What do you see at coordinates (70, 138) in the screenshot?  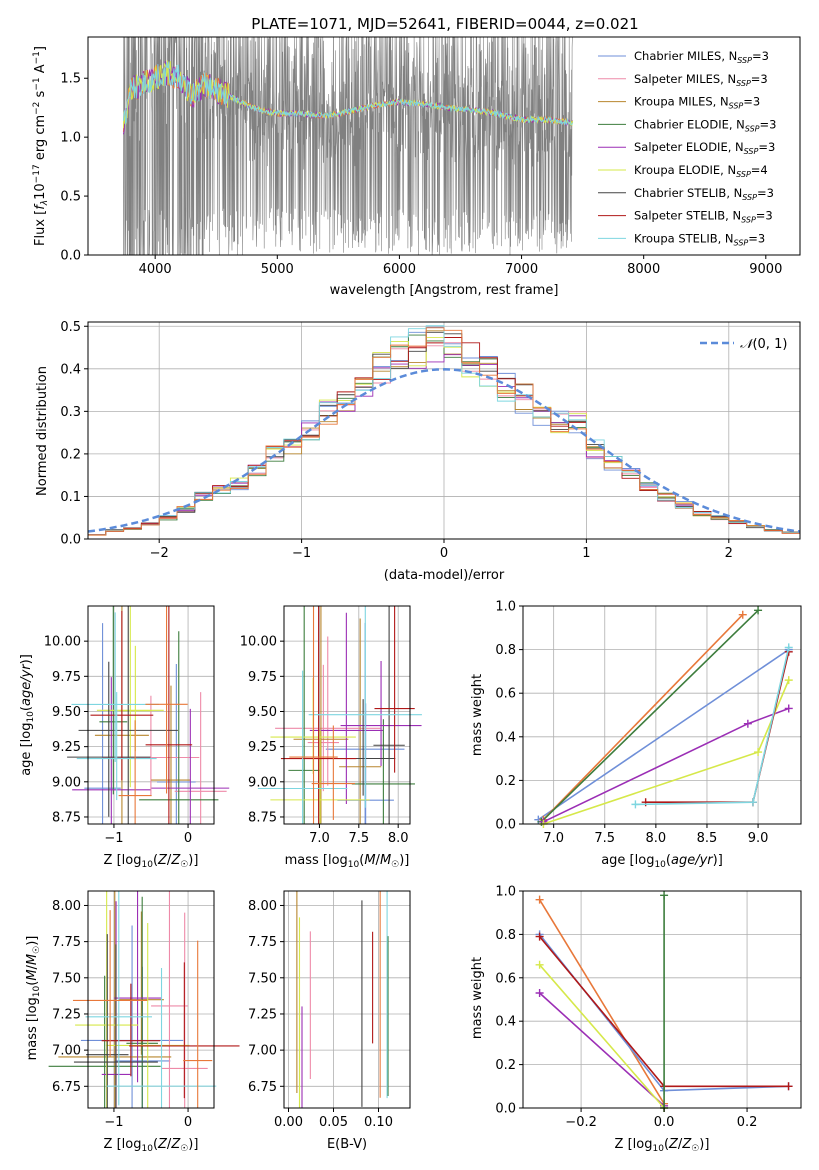 I see `spectrum-ytick-label: 1.0` at bounding box center [70, 138].